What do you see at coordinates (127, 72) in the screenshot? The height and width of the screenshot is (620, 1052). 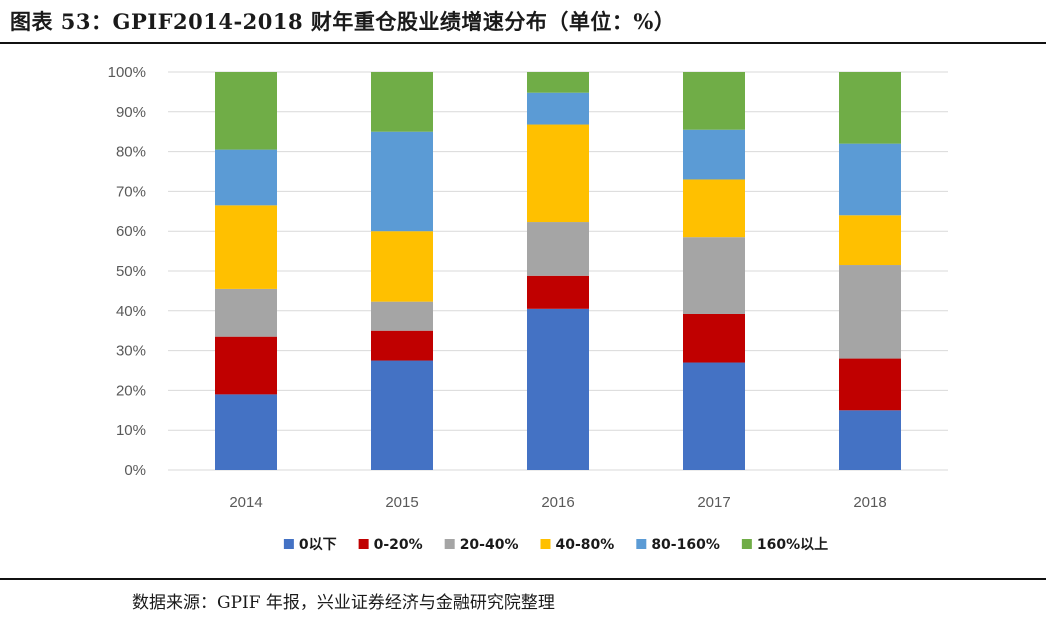 I see `y-tick-label: 100%` at bounding box center [127, 72].